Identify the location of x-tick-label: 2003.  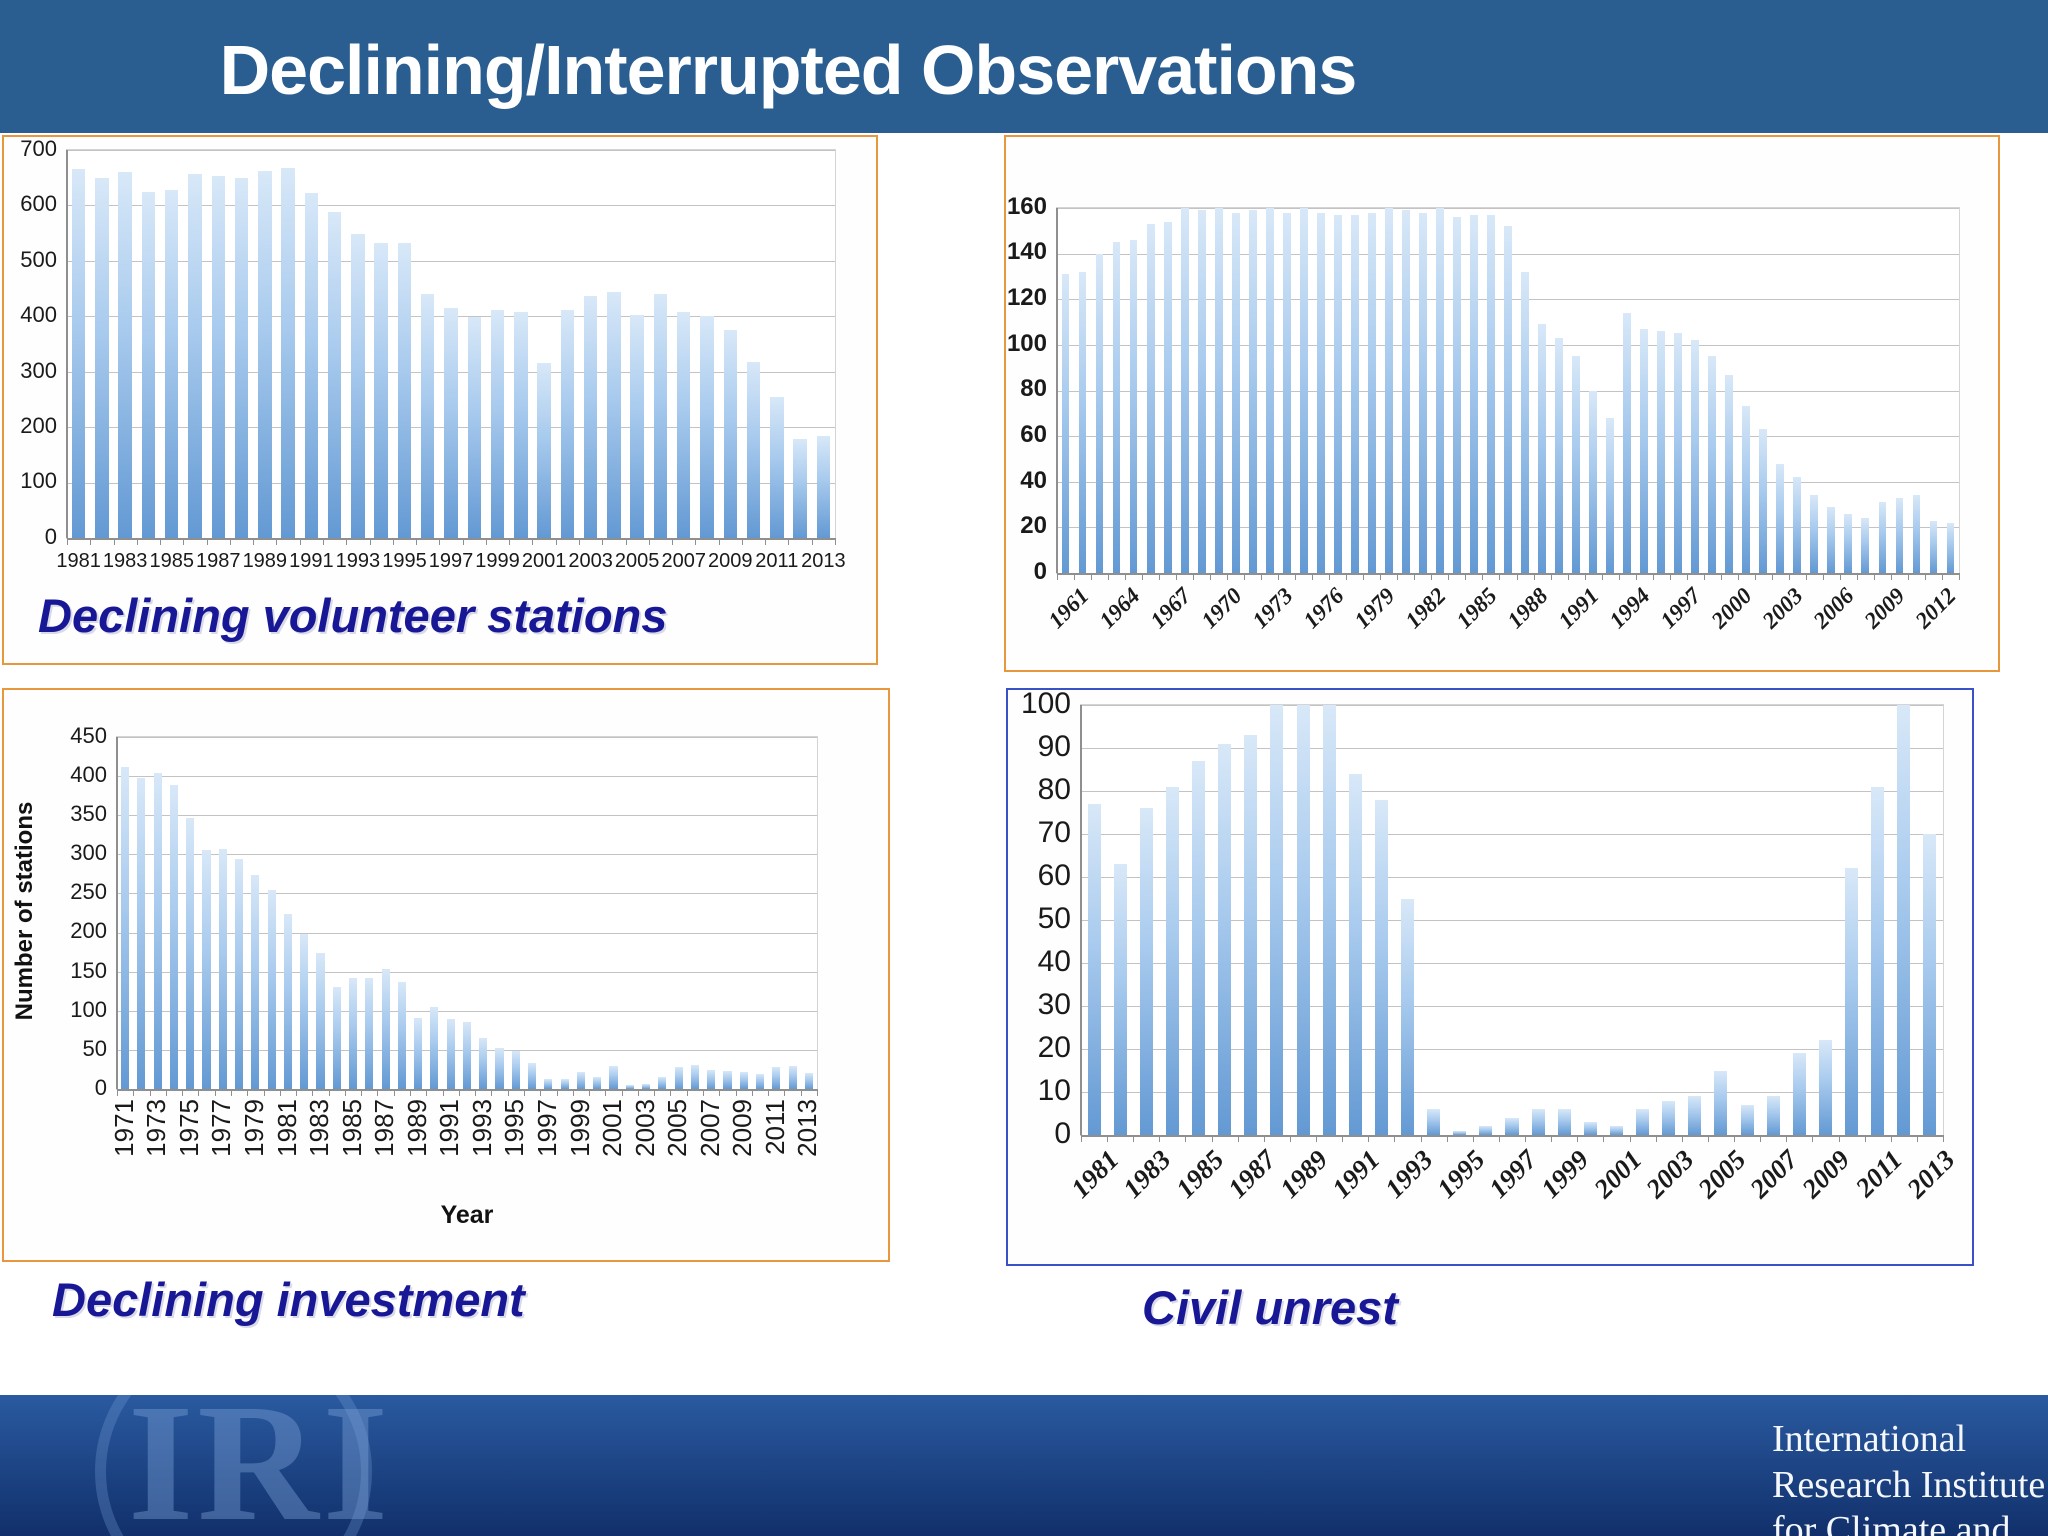
(590, 561).